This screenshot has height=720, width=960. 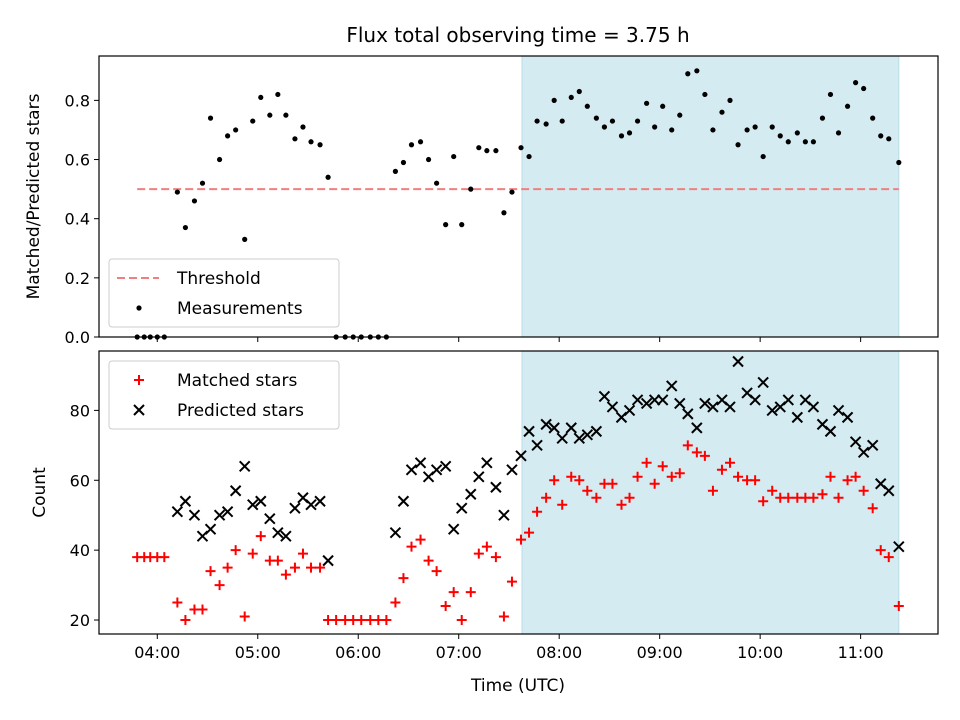 What do you see at coordinates (77, 219) in the screenshot?
I see `y-tick-label: 0.4` at bounding box center [77, 219].